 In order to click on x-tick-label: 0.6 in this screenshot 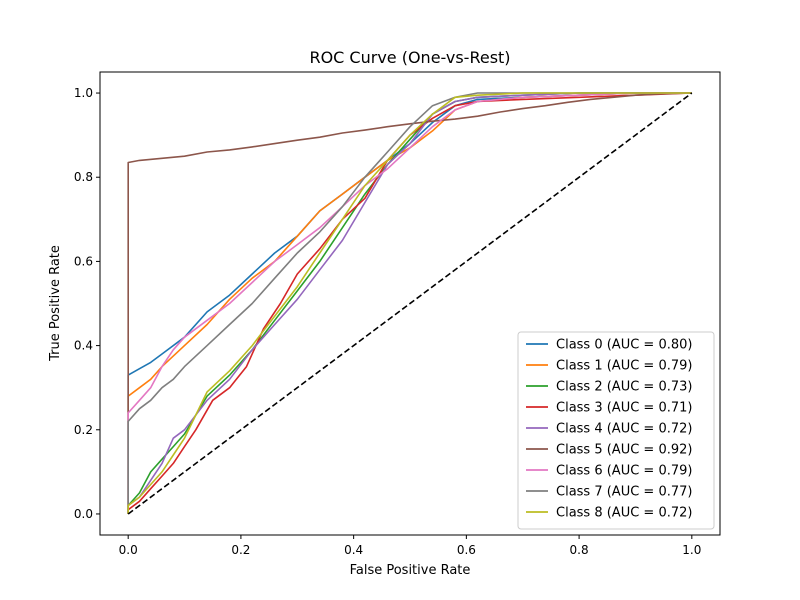, I will do `click(466, 550)`.